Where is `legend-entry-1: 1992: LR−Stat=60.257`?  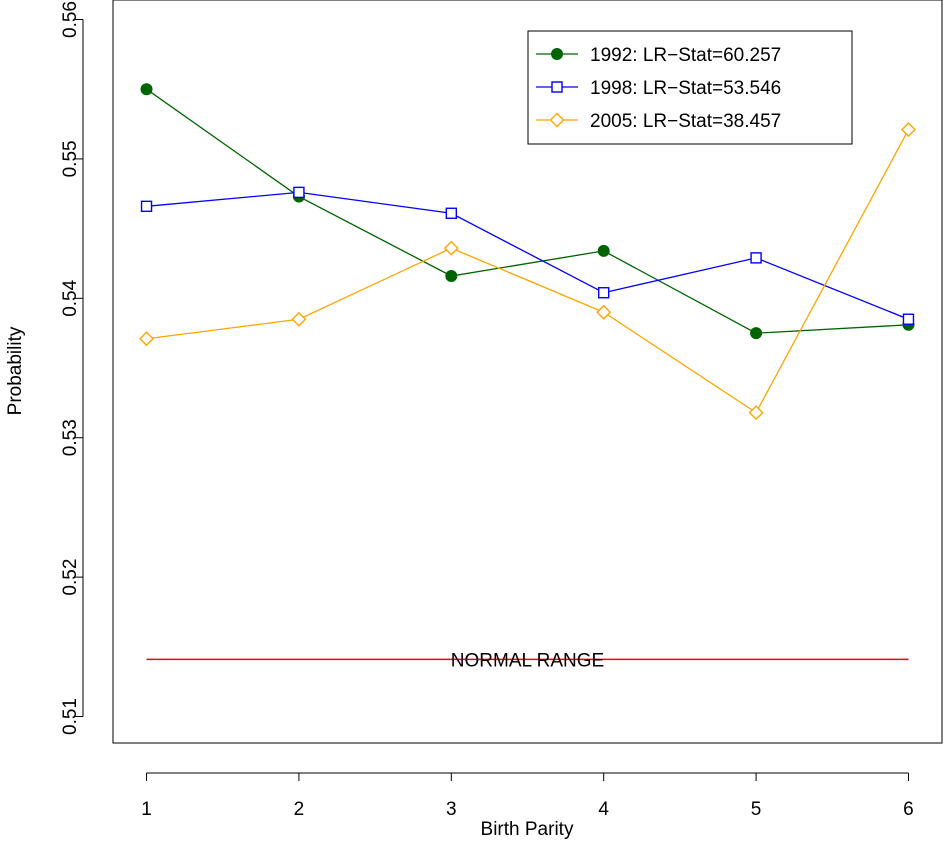 legend-entry-1: 1992: LR−Stat=60.257 is located at coordinates (658, 55).